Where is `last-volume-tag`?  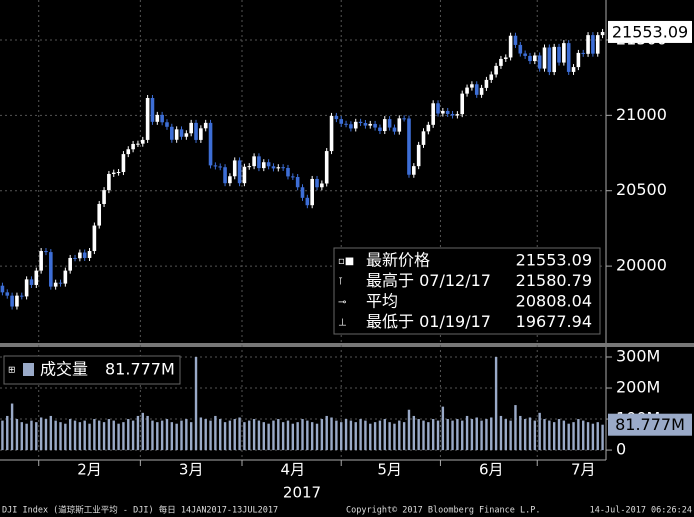
last-volume-tag is located at coordinates (650, 424).